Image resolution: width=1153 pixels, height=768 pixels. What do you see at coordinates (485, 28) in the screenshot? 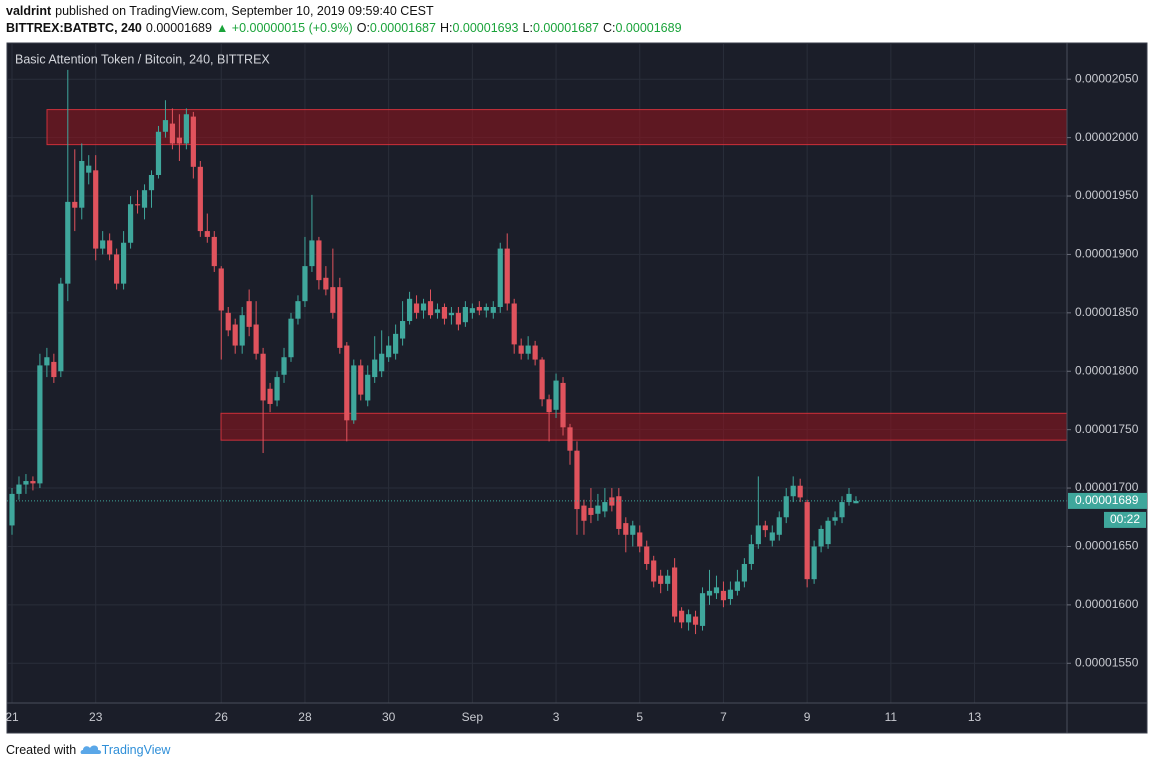
I see `ohlc-value: 0.00001693` at bounding box center [485, 28].